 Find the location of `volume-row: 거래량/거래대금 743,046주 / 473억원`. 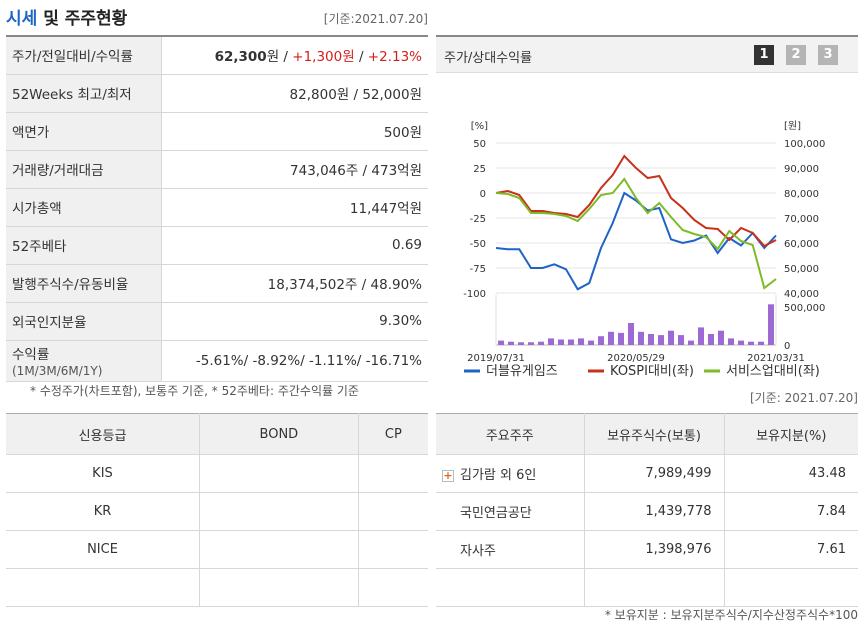

volume-row: 거래량/거래대금 743,046주 / 473억원 is located at coordinates (217, 169).